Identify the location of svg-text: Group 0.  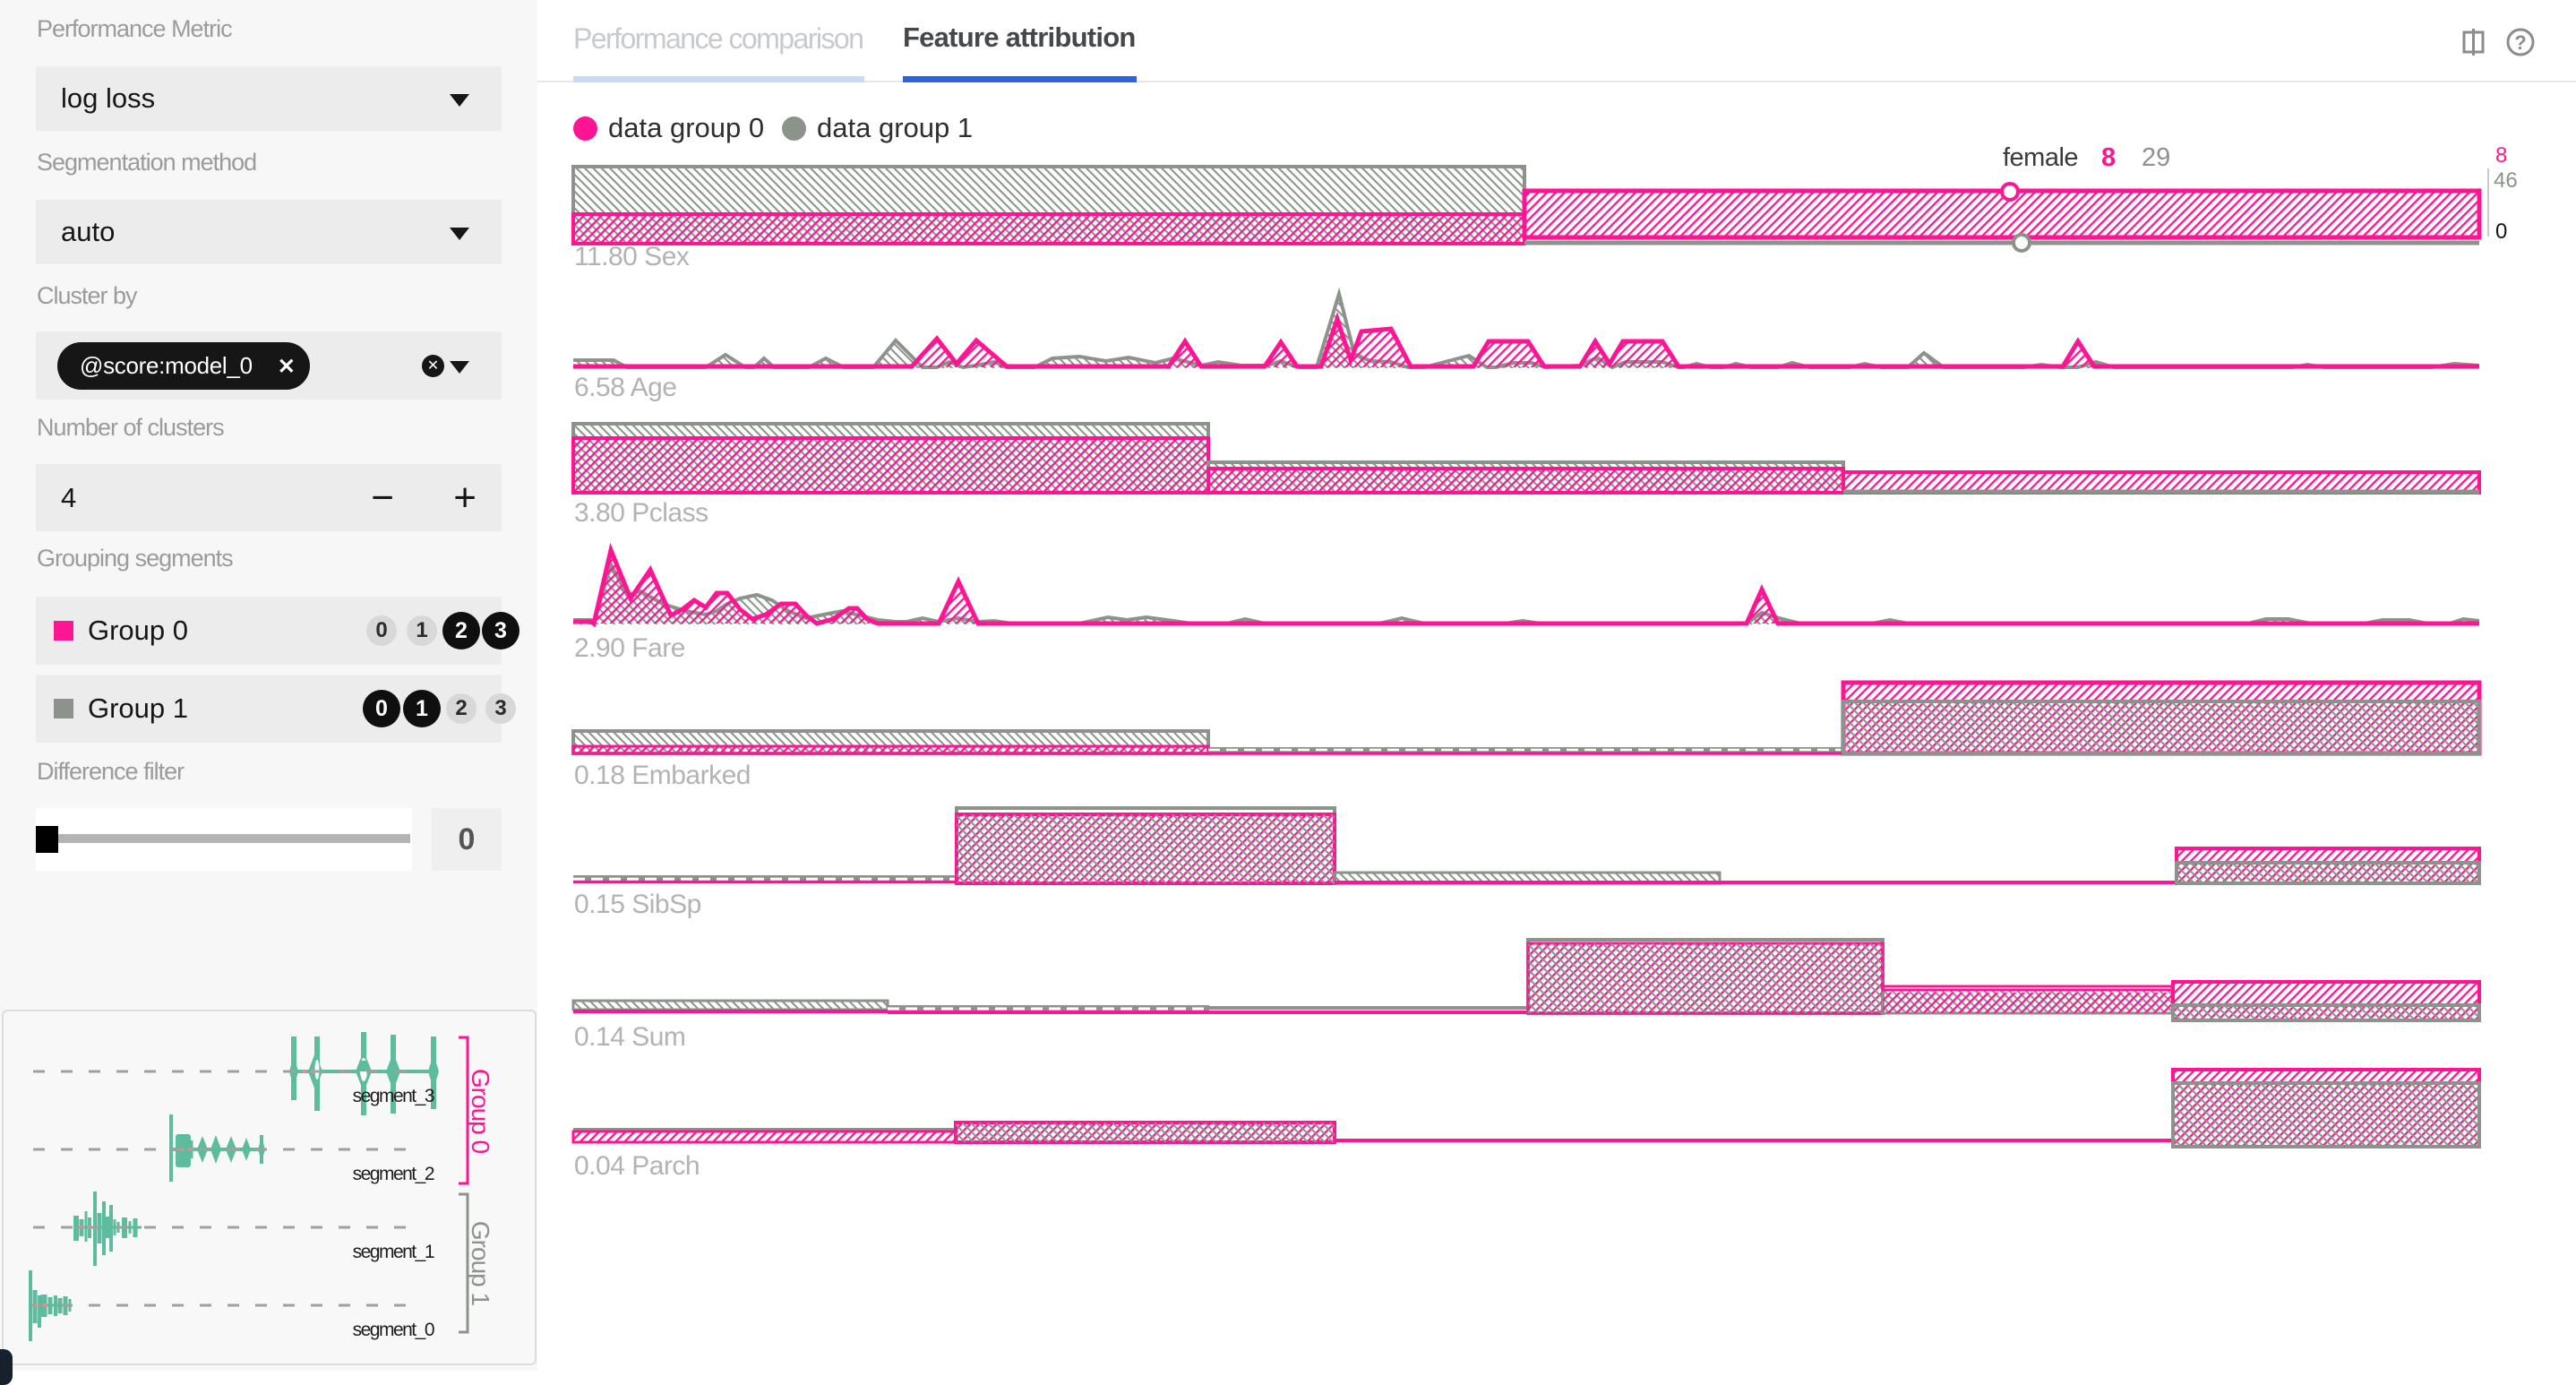
(480, 1111).